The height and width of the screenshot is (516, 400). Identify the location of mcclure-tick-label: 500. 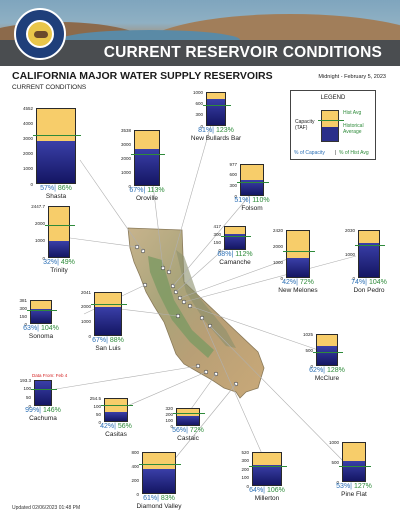
(309, 350).